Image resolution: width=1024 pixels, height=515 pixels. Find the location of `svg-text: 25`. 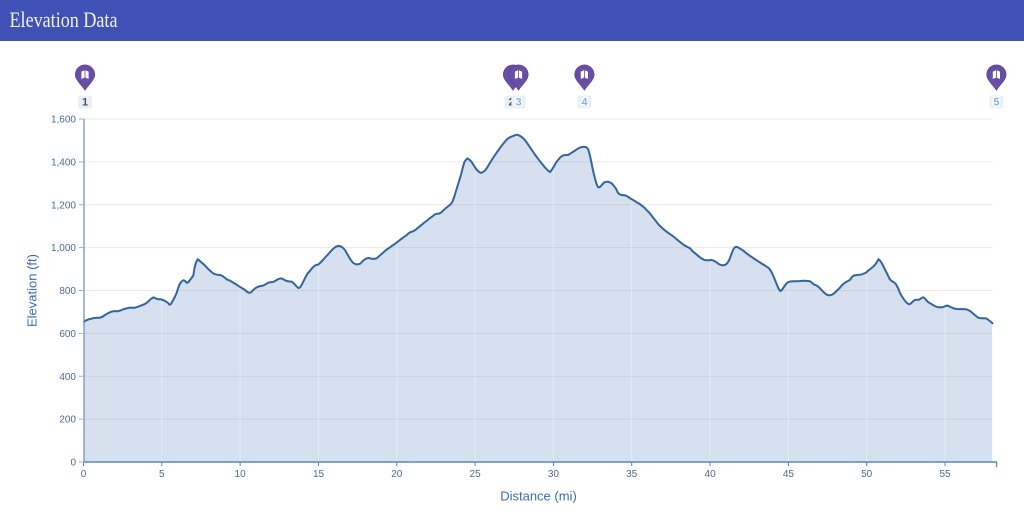

svg-text: 25 is located at coordinates (476, 474).